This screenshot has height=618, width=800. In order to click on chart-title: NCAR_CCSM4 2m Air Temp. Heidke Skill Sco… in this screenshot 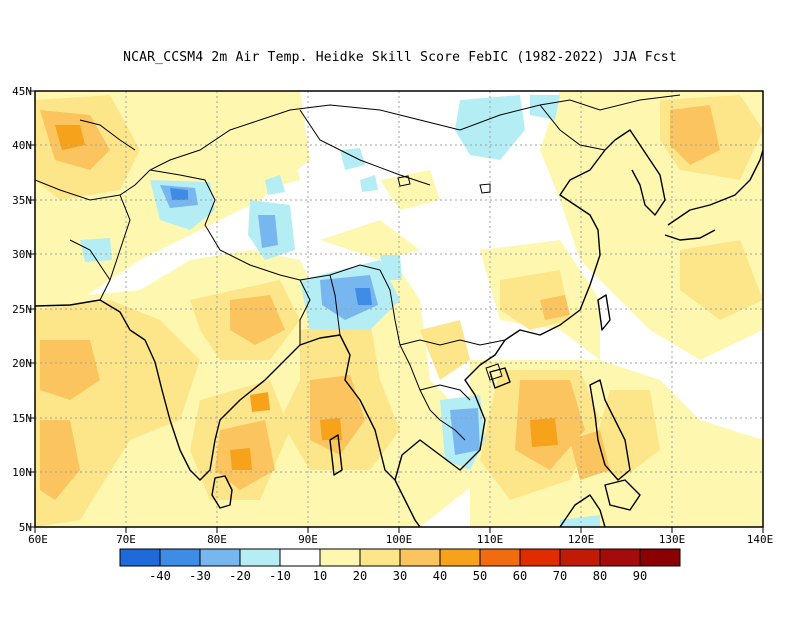, I will do `click(400, 57)`.